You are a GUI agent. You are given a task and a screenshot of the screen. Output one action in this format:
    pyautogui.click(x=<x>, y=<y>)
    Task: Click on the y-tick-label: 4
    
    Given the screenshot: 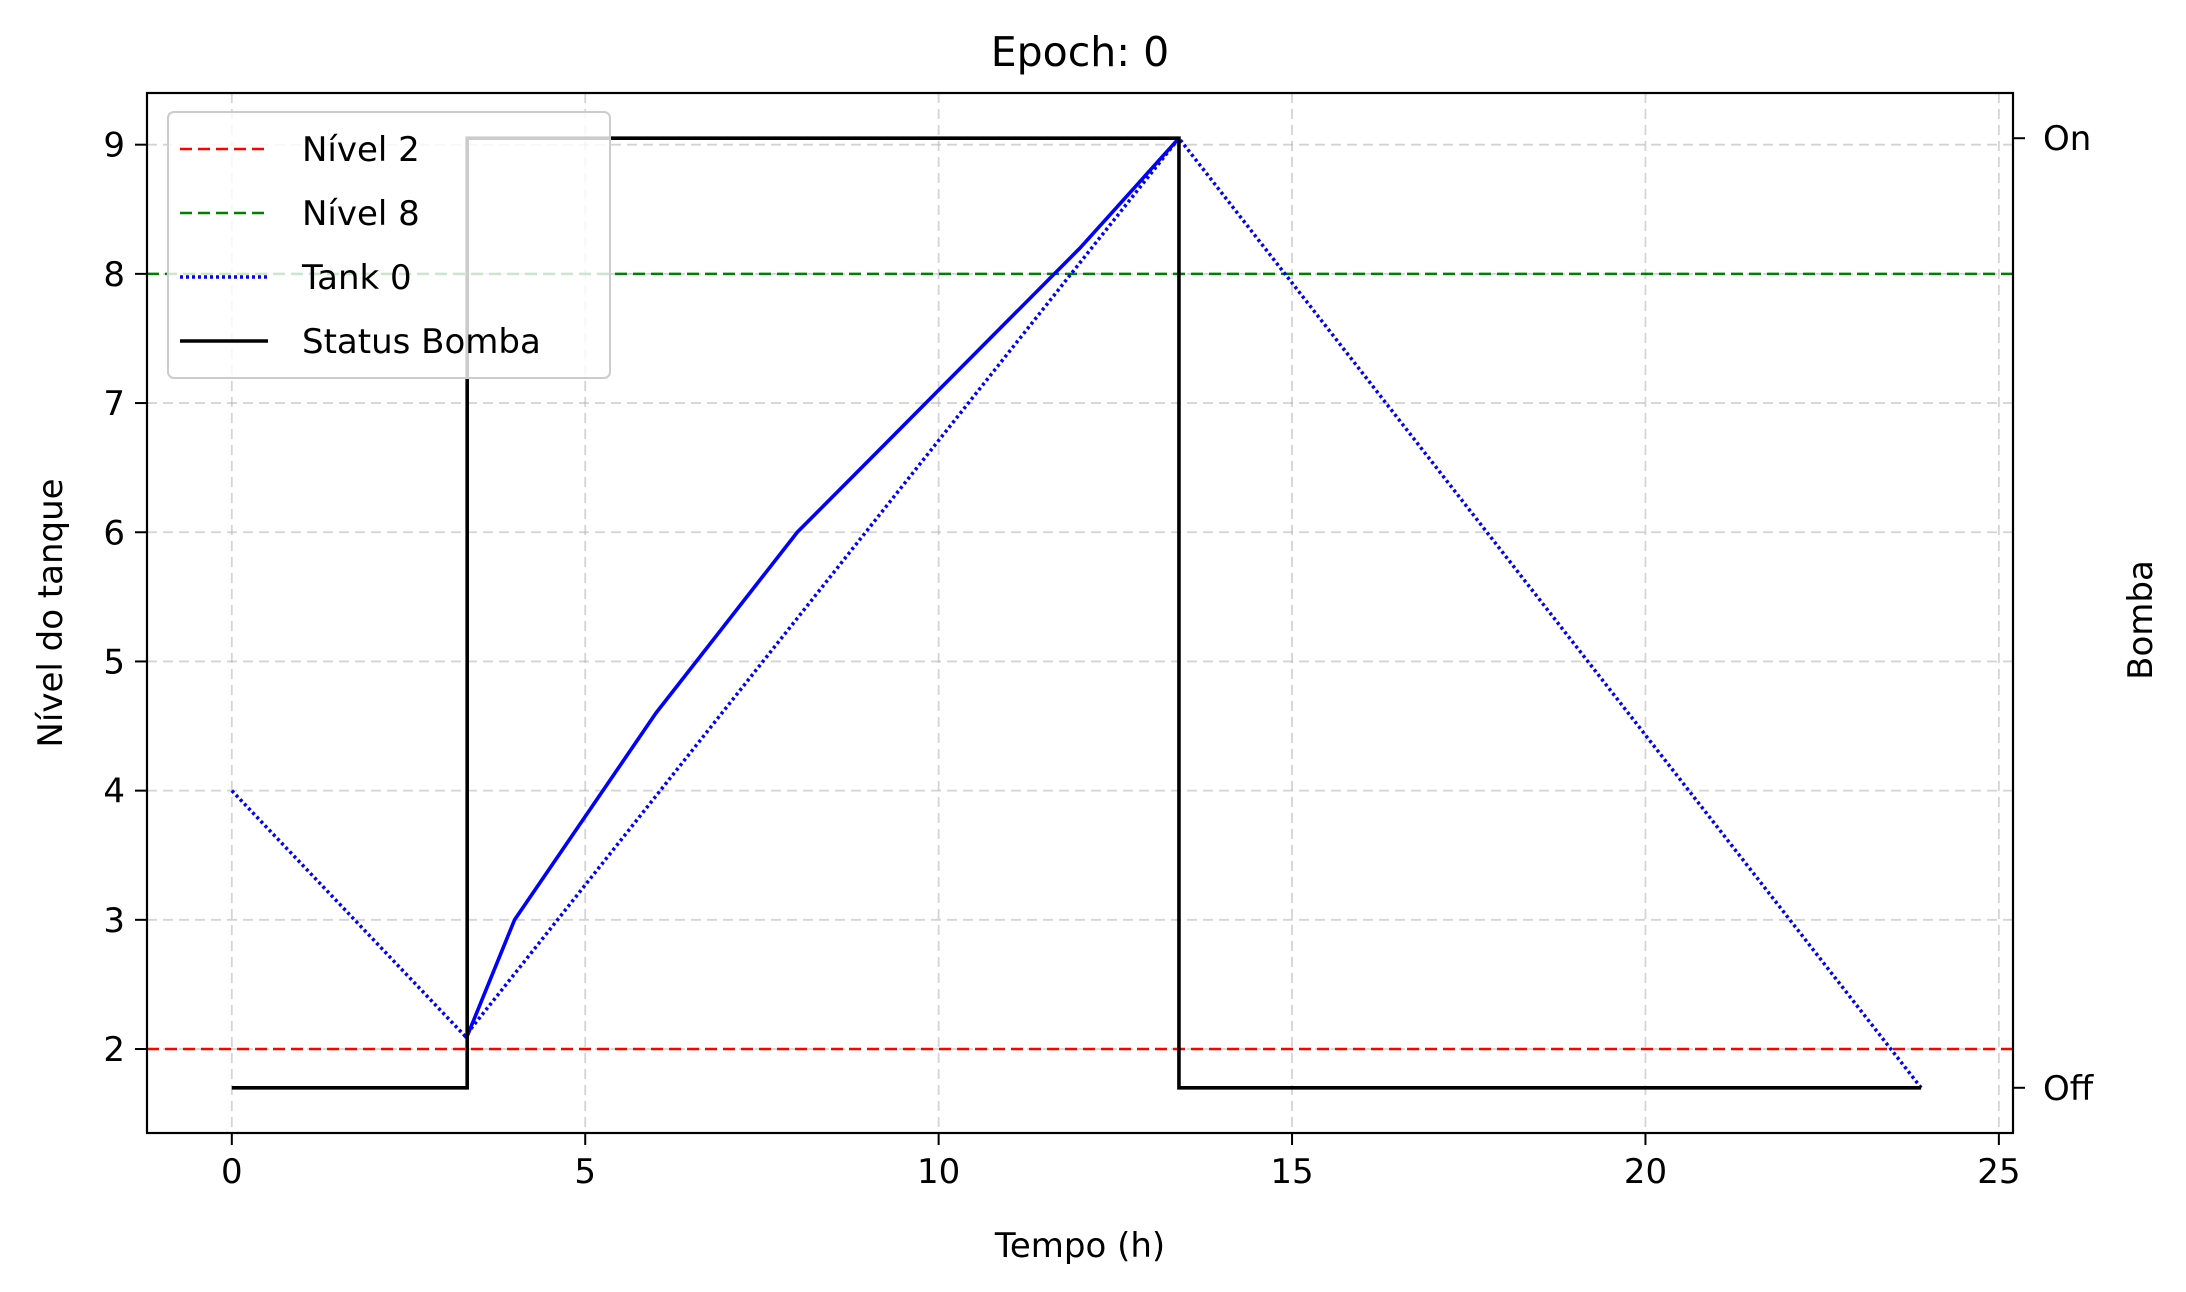 What is the action you would take?
    pyautogui.click(x=114, y=792)
    